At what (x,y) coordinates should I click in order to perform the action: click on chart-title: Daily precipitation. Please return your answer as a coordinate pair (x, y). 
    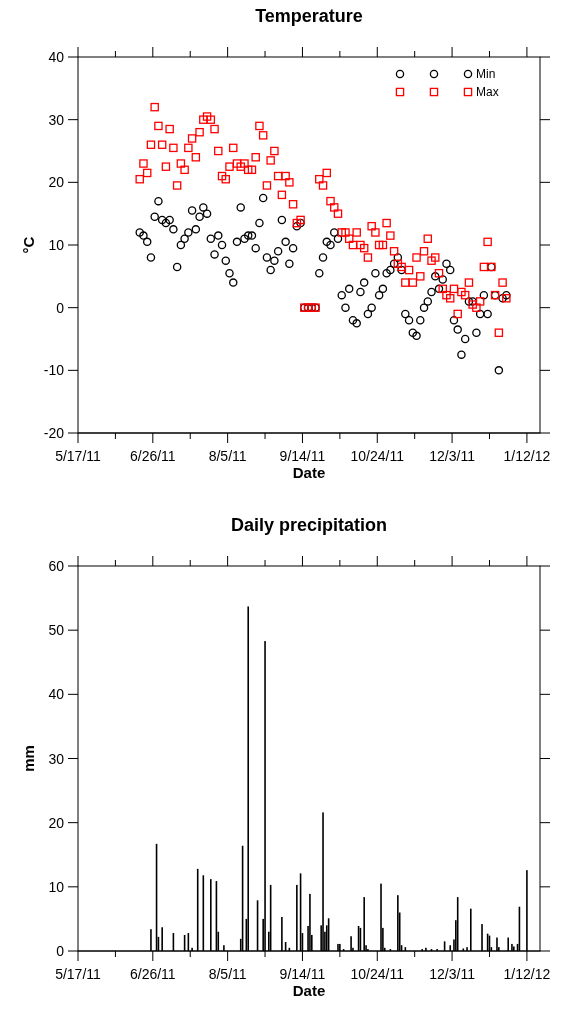
    Looking at the image, I should click on (309, 525).